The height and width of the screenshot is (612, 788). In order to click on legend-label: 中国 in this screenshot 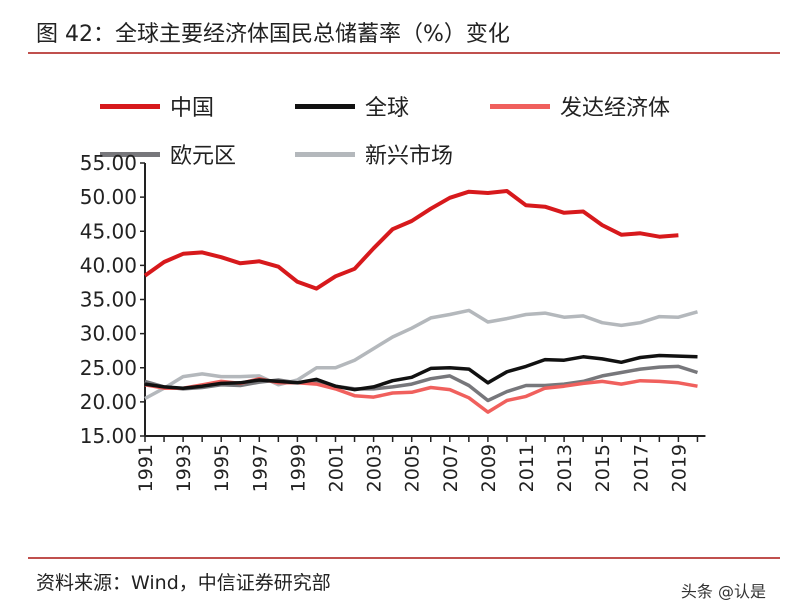, I will do `click(192, 108)`.